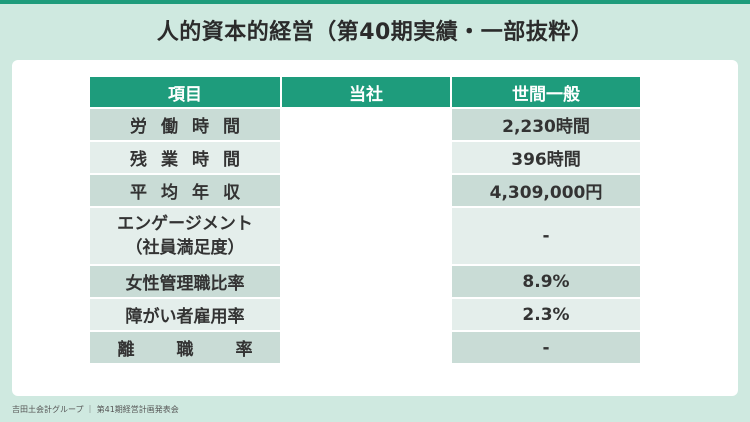 This screenshot has height=422, width=750. I want to click on cell-general: 2,230時間, so click(546, 123).